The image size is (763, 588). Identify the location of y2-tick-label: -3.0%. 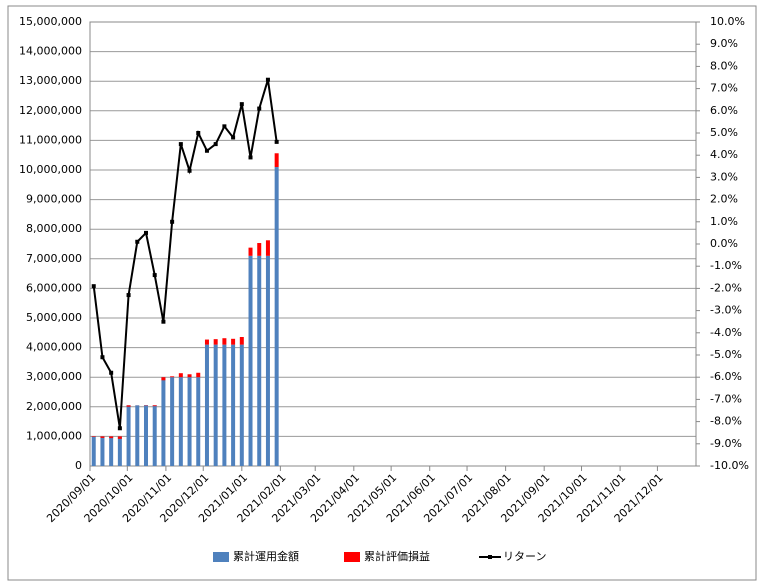
(726, 310).